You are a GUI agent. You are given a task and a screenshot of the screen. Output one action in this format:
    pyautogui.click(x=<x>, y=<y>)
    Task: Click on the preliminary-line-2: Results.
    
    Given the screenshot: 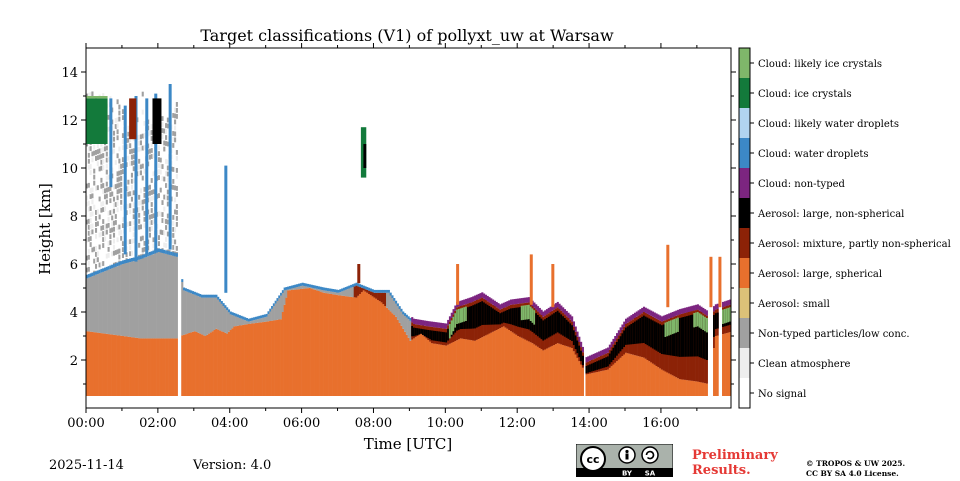 What is the action you would take?
    pyautogui.click(x=721, y=470)
    